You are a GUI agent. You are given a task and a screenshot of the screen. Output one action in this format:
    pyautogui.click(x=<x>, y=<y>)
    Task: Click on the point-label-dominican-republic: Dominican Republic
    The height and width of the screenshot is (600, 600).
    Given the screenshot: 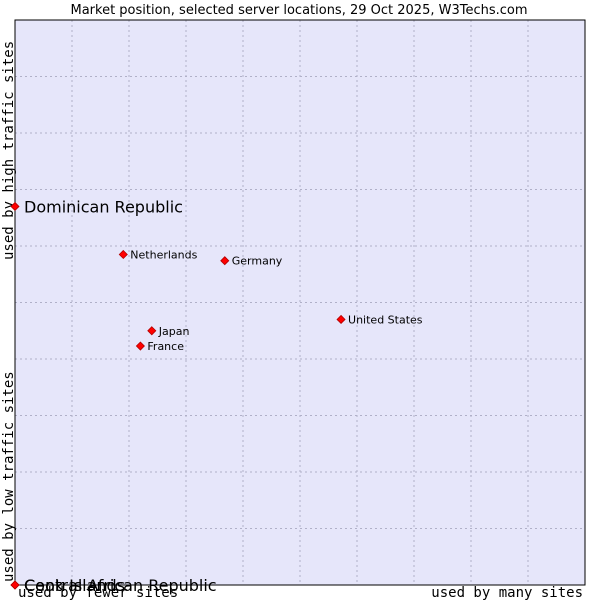 What is the action you would take?
    pyautogui.click(x=103, y=206)
    